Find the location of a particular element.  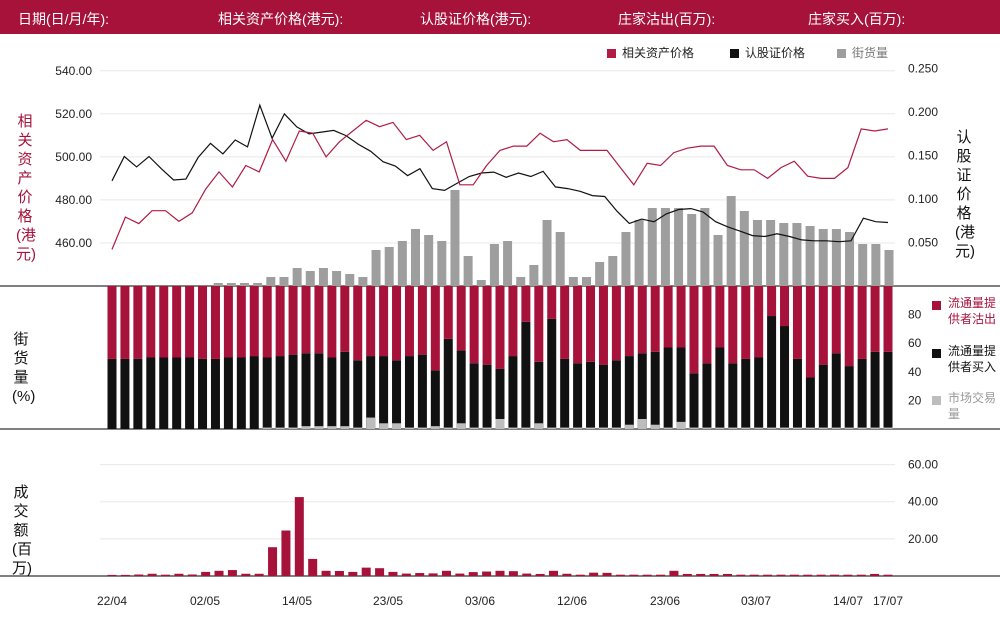

warrant-tick-label: 0.050 is located at coordinates (923, 243).